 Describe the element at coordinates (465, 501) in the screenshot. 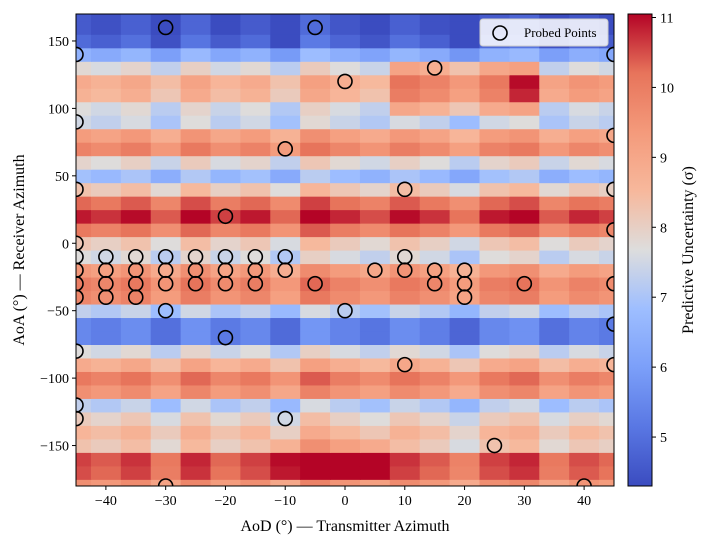

I see `x-tick-label: 20` at that location.